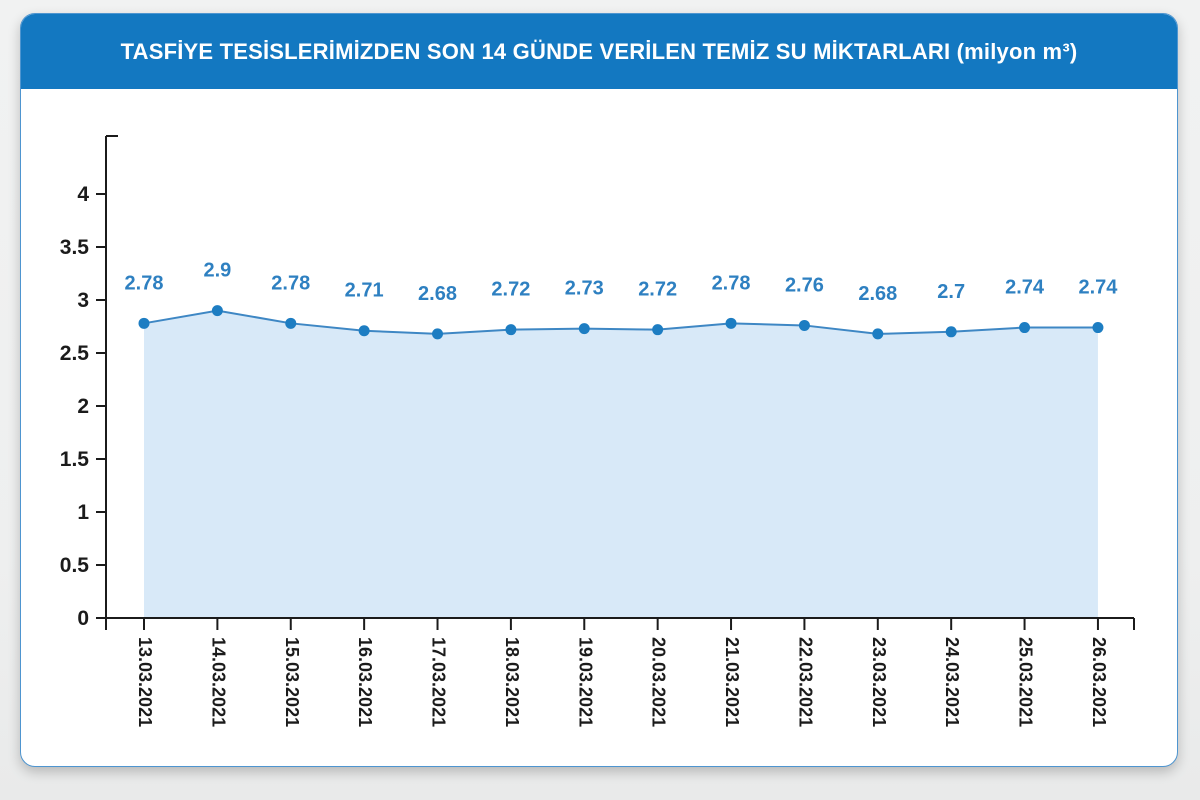 The height and width of the screenshot is (800, 1200). What do you see at coordinates (83, 300) in the screenshot?
I see `y-tick-label: 3` at bounding box center [83, 300].